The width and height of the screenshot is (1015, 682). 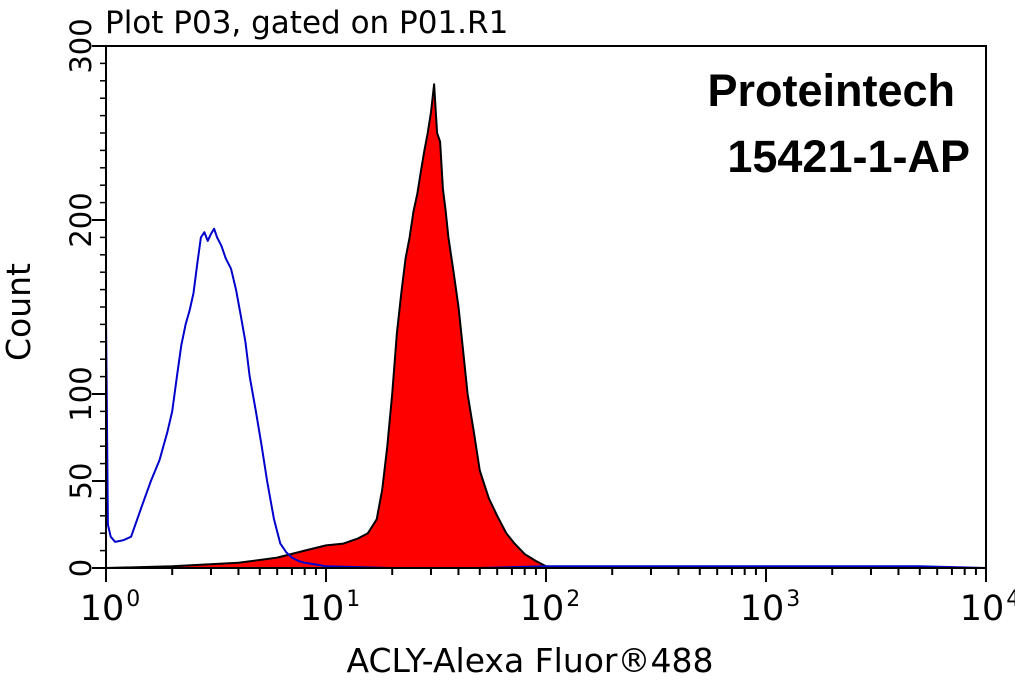 What do you see at coordinates (770, 608) in the screenshot?
I see `x-tick-label: 103` at bounding box center [770, 608].